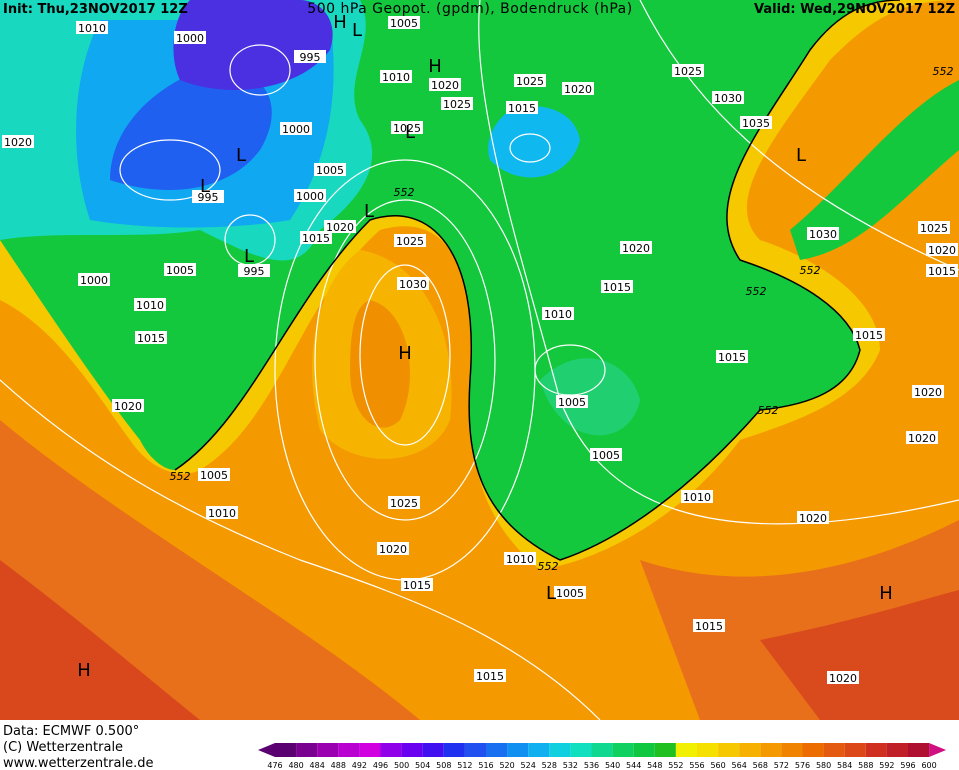 The image size is (959, 770). What do you see at coordinates (94, 280) in the screenshot?
I see `isobar-label: 1000` at bounding box center [94, 280].